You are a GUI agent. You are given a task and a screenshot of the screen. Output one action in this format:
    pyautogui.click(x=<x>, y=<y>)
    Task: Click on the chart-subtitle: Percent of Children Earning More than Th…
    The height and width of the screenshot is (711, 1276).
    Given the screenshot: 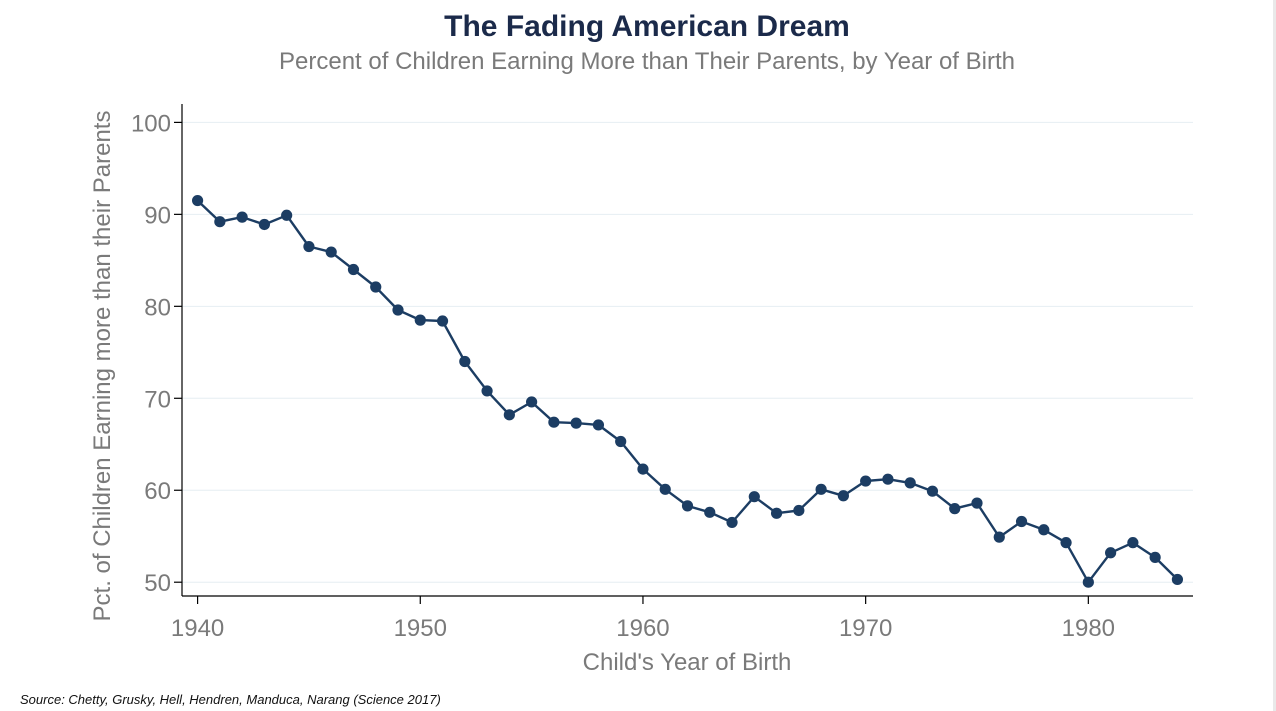 What is the action you would take?
    pyautogui.click(x=647, y=61)
    